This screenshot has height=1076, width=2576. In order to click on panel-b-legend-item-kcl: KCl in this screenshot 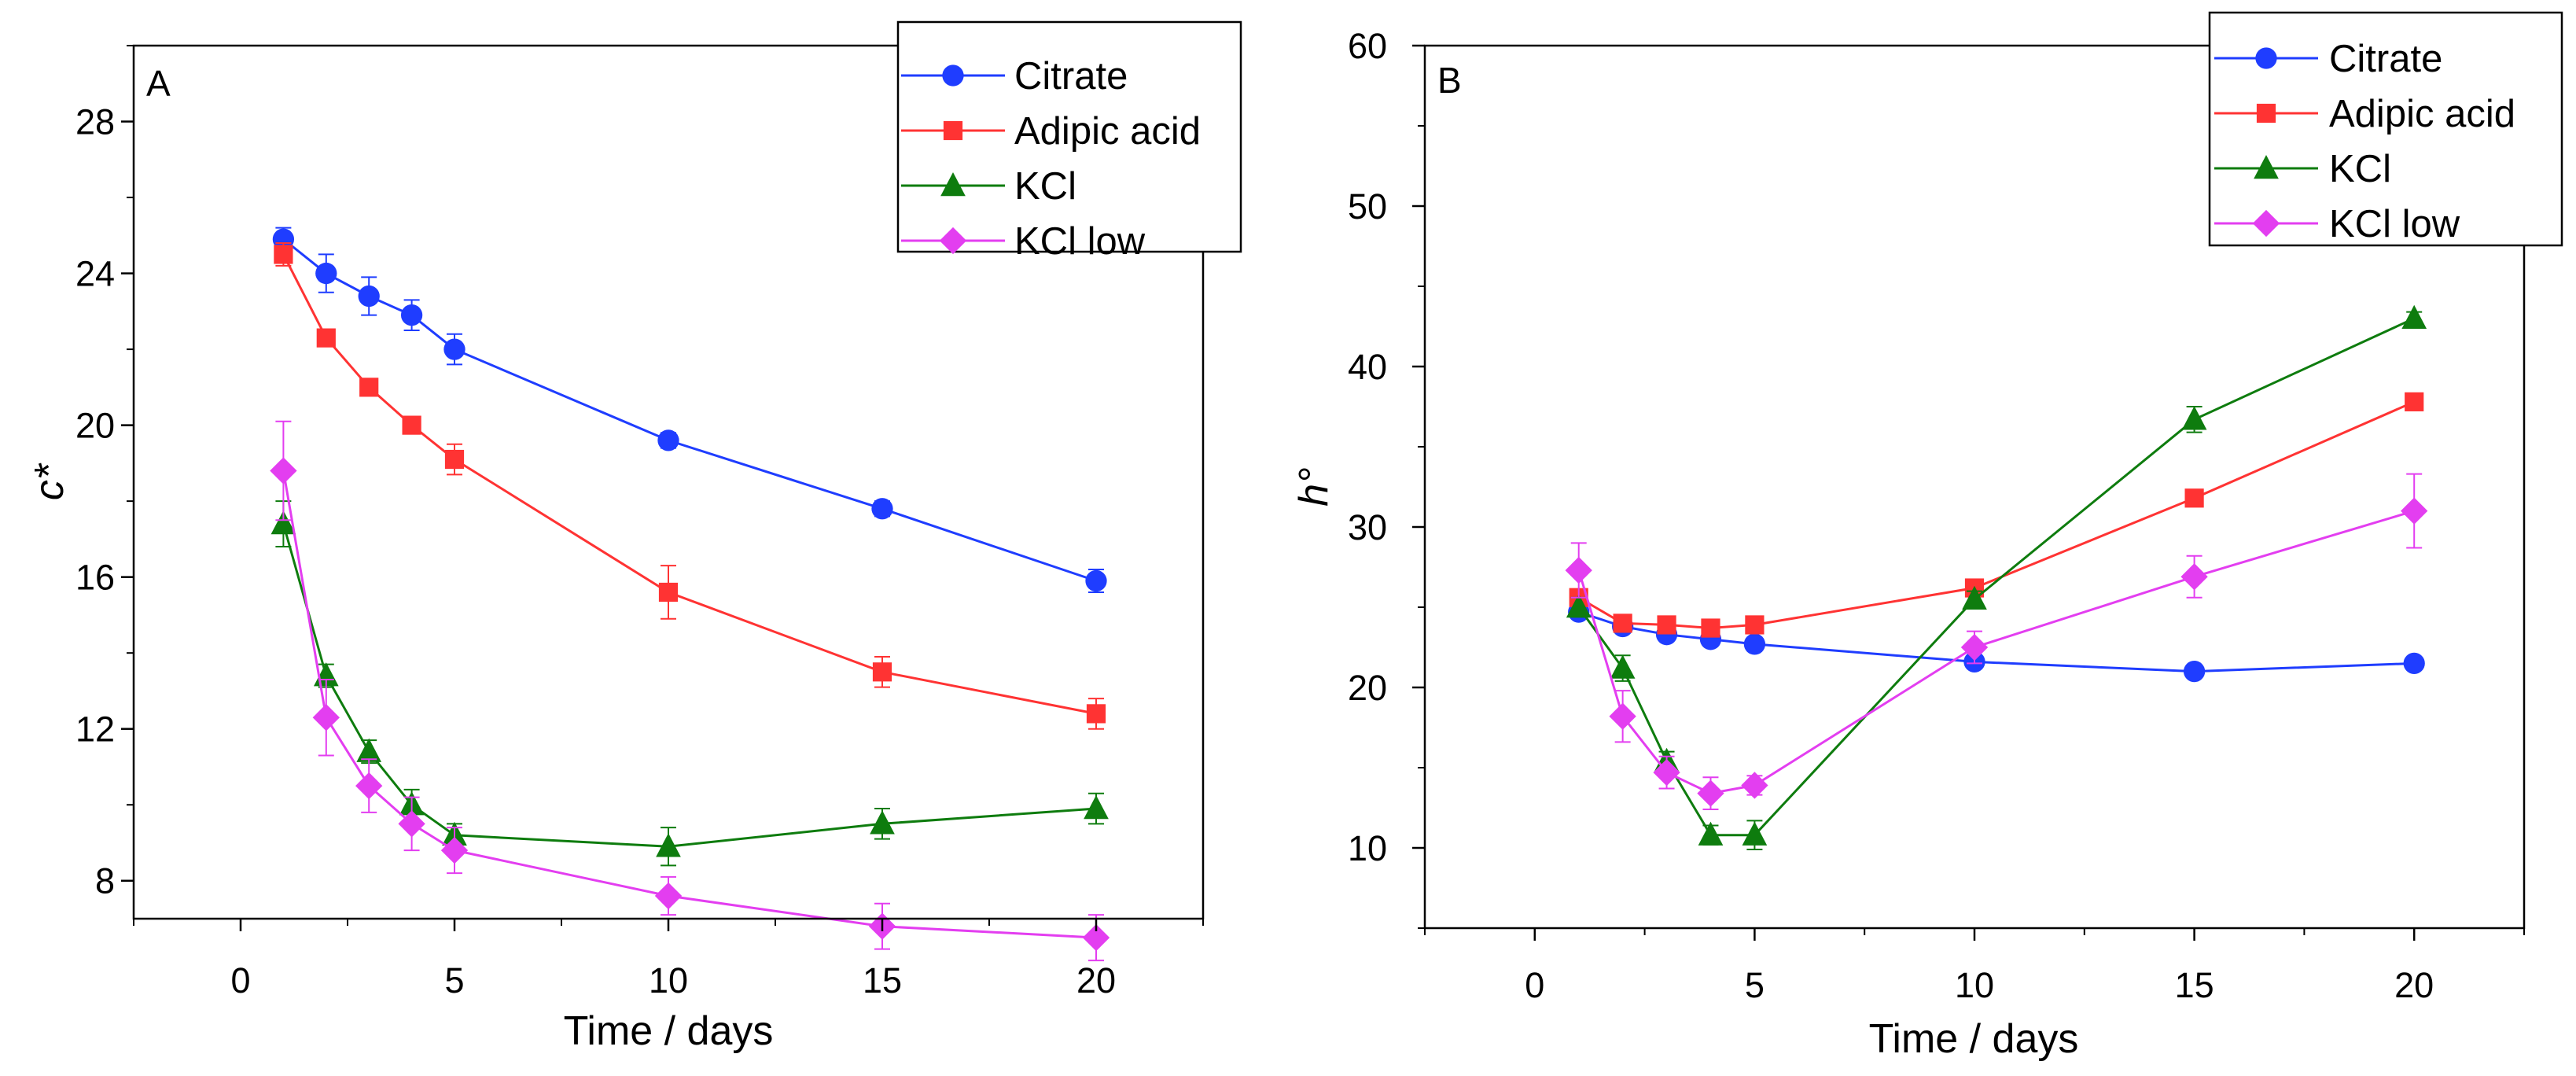, I will do `click(2302, 169)`.